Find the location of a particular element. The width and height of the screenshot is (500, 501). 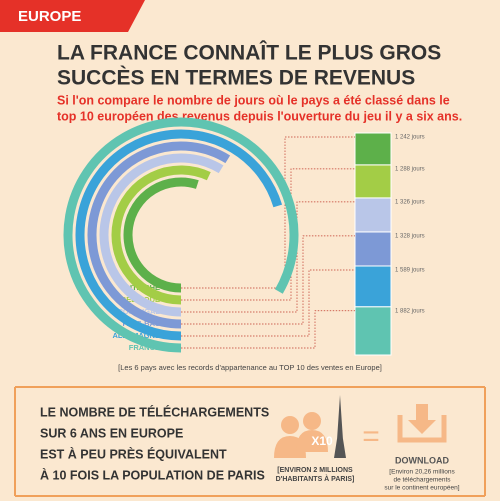

multiplier: X10 is located at coordinates (322, 441).